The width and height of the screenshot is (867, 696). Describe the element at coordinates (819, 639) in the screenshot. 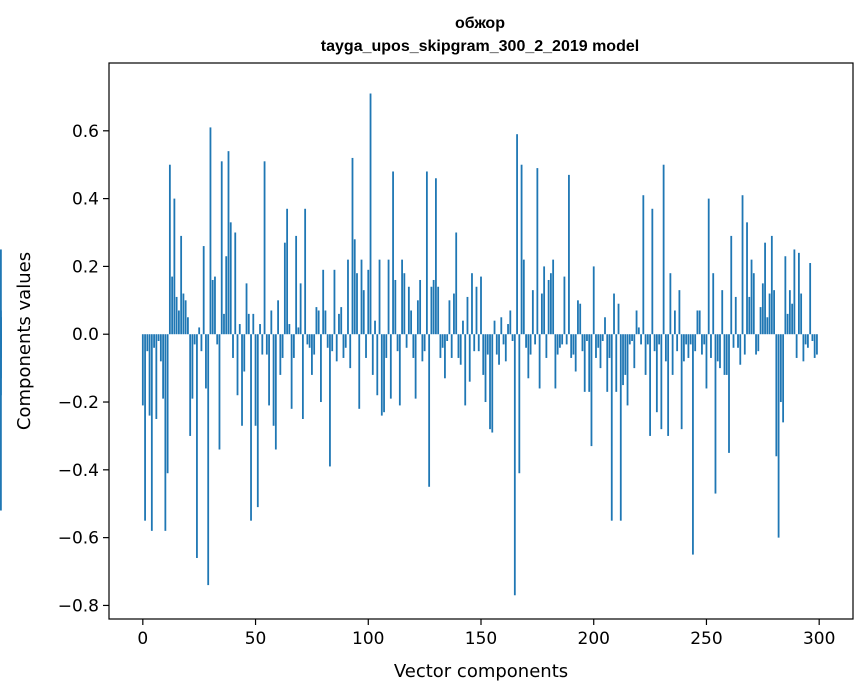

I see `x-tick-label-300: 300` at that location.